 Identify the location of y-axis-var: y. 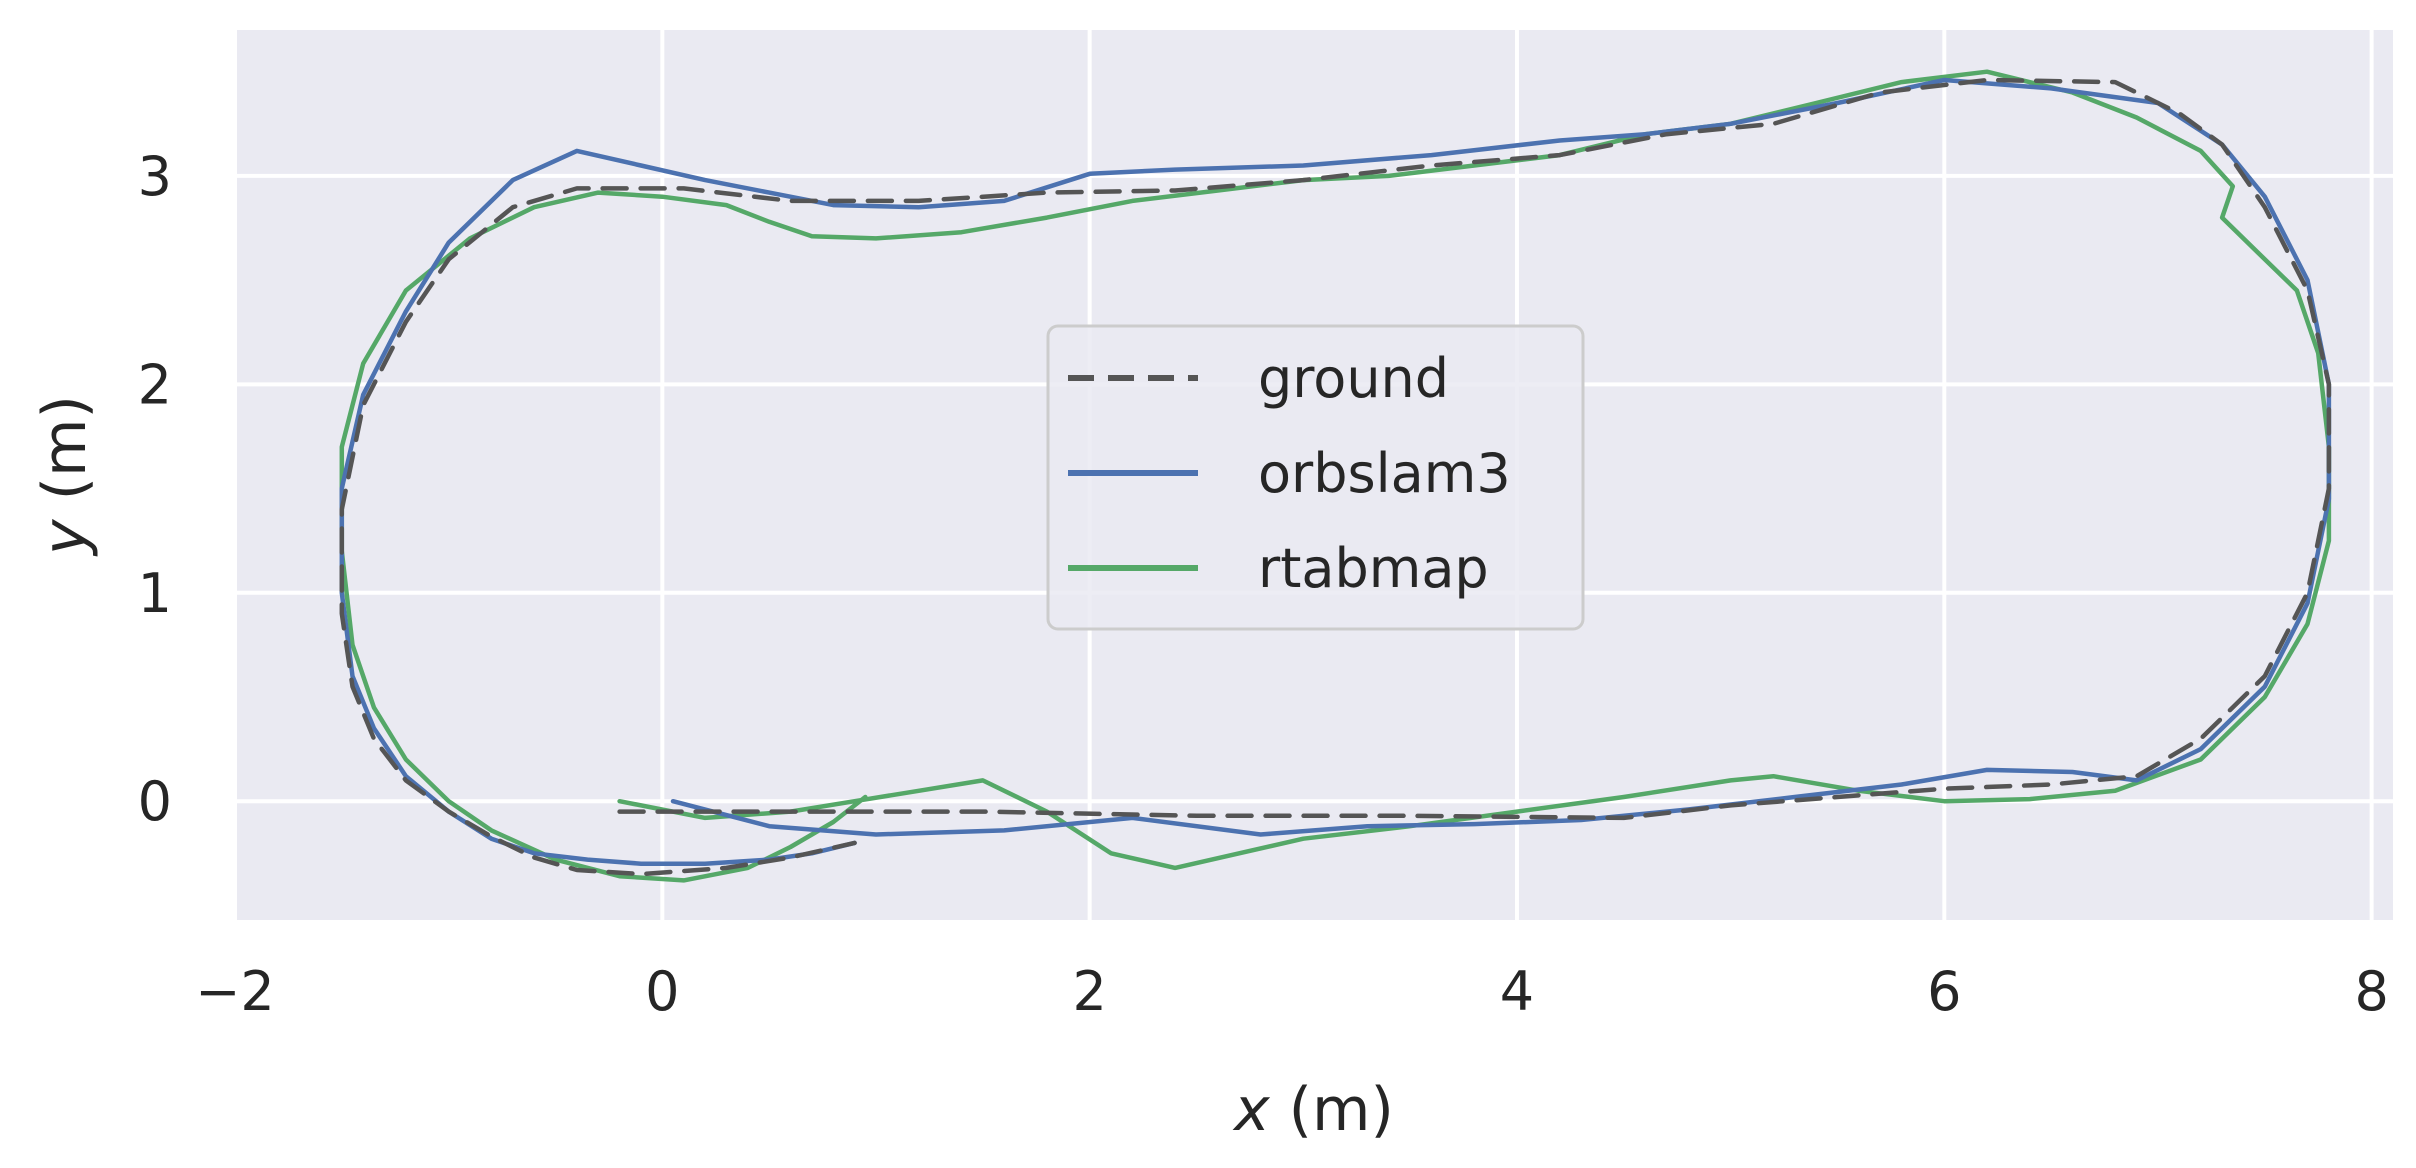
(65, 537).